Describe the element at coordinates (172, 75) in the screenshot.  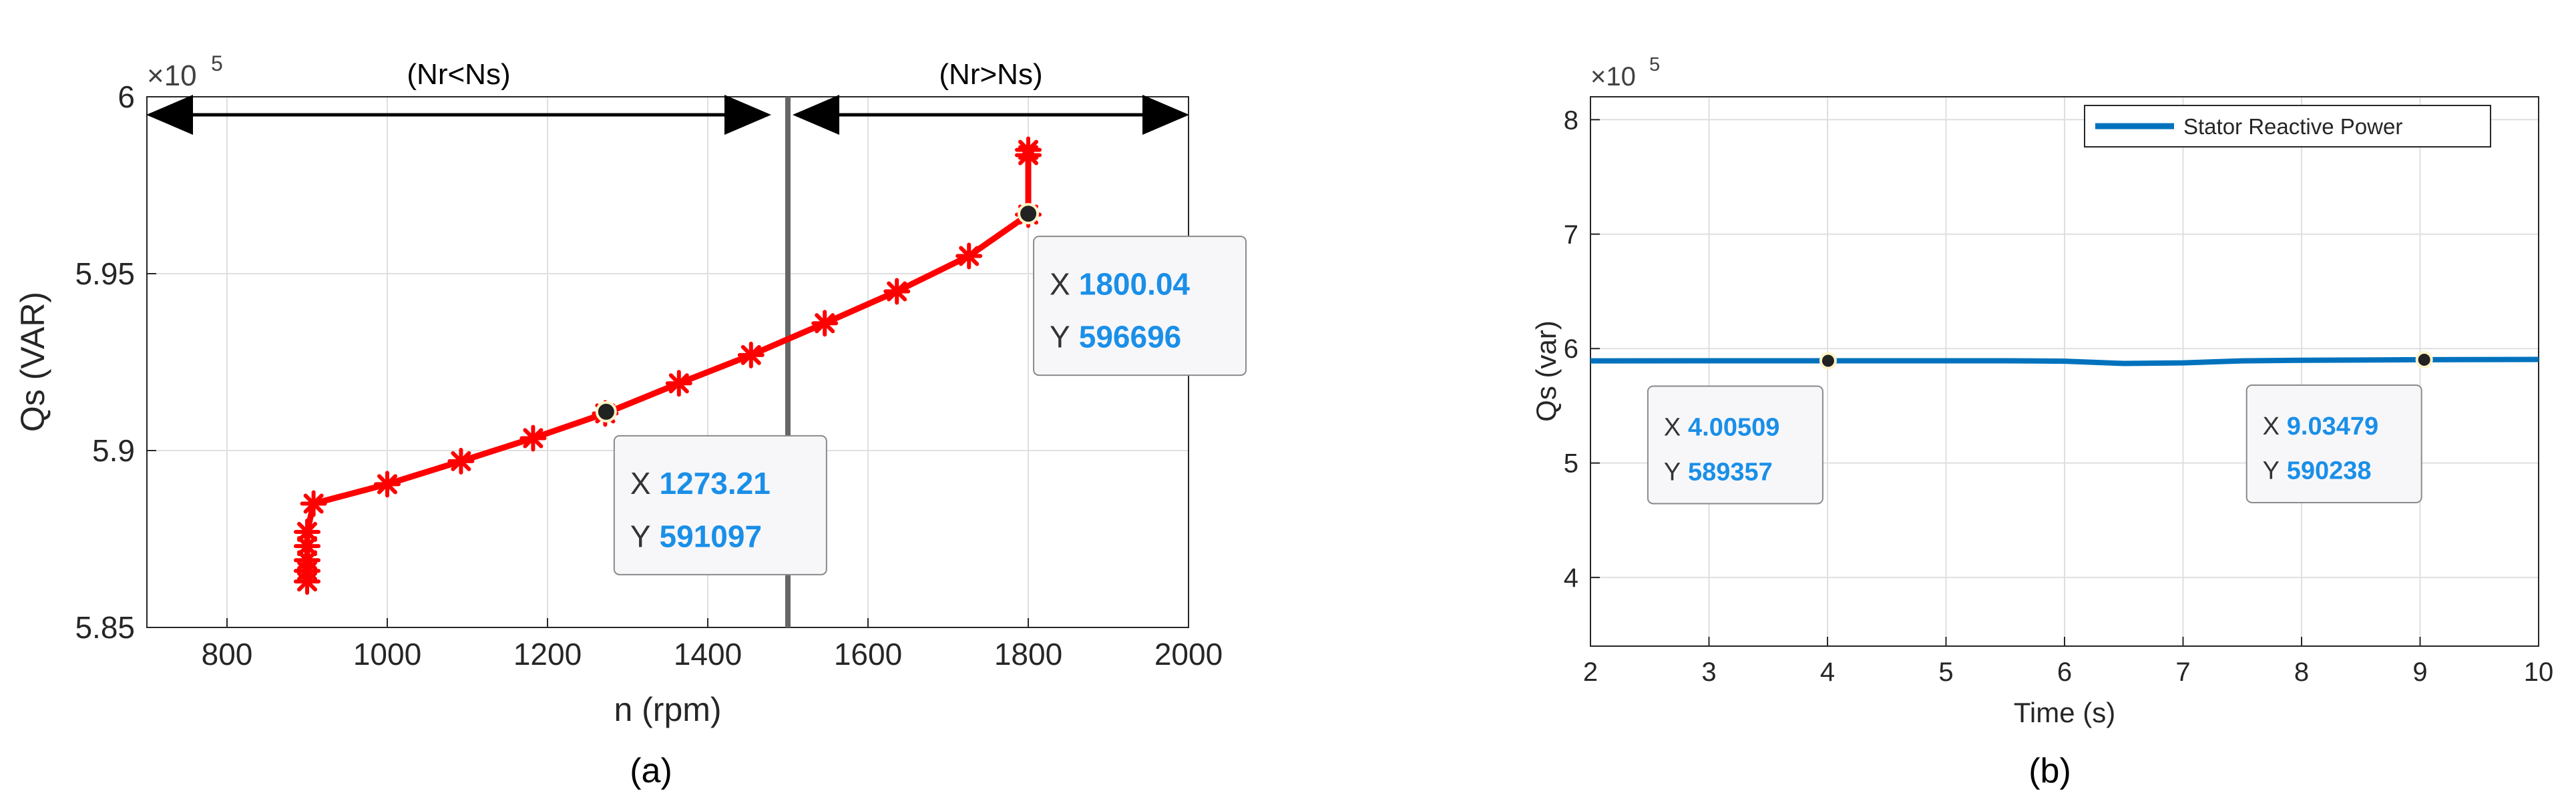
I see `chart-a-exponent-base: ×10` at that location.